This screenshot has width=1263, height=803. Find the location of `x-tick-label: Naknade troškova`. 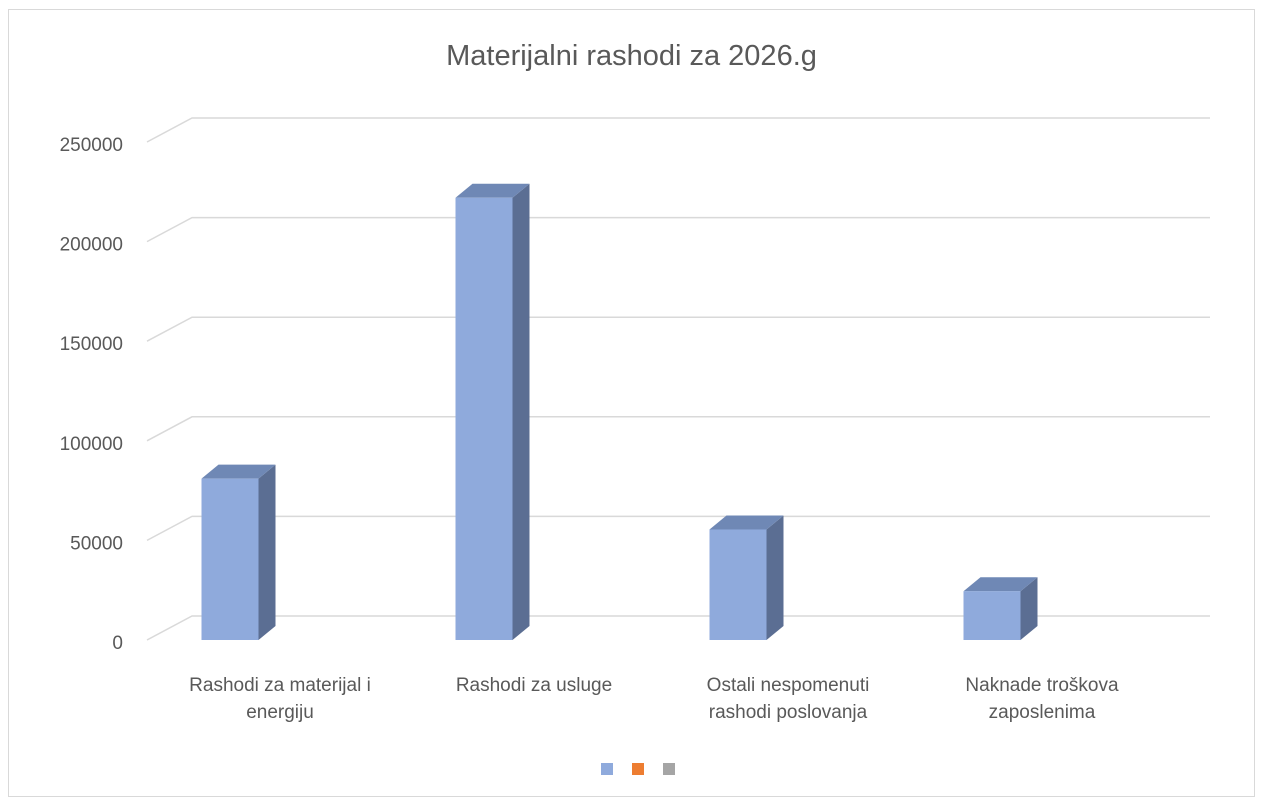

x-tick-label: Naknade troškova is located at coordinates (1042, 685).